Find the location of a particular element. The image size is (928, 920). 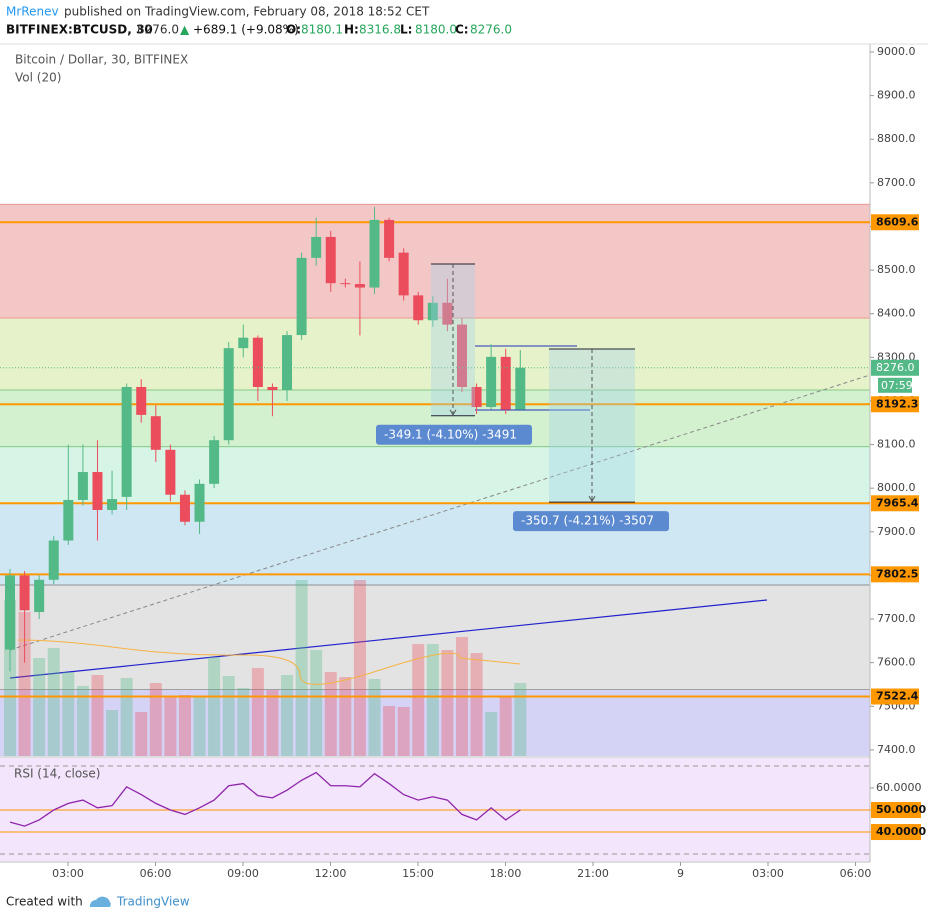

price-level-label: 7802.5 is located at coordinates (897, 573).